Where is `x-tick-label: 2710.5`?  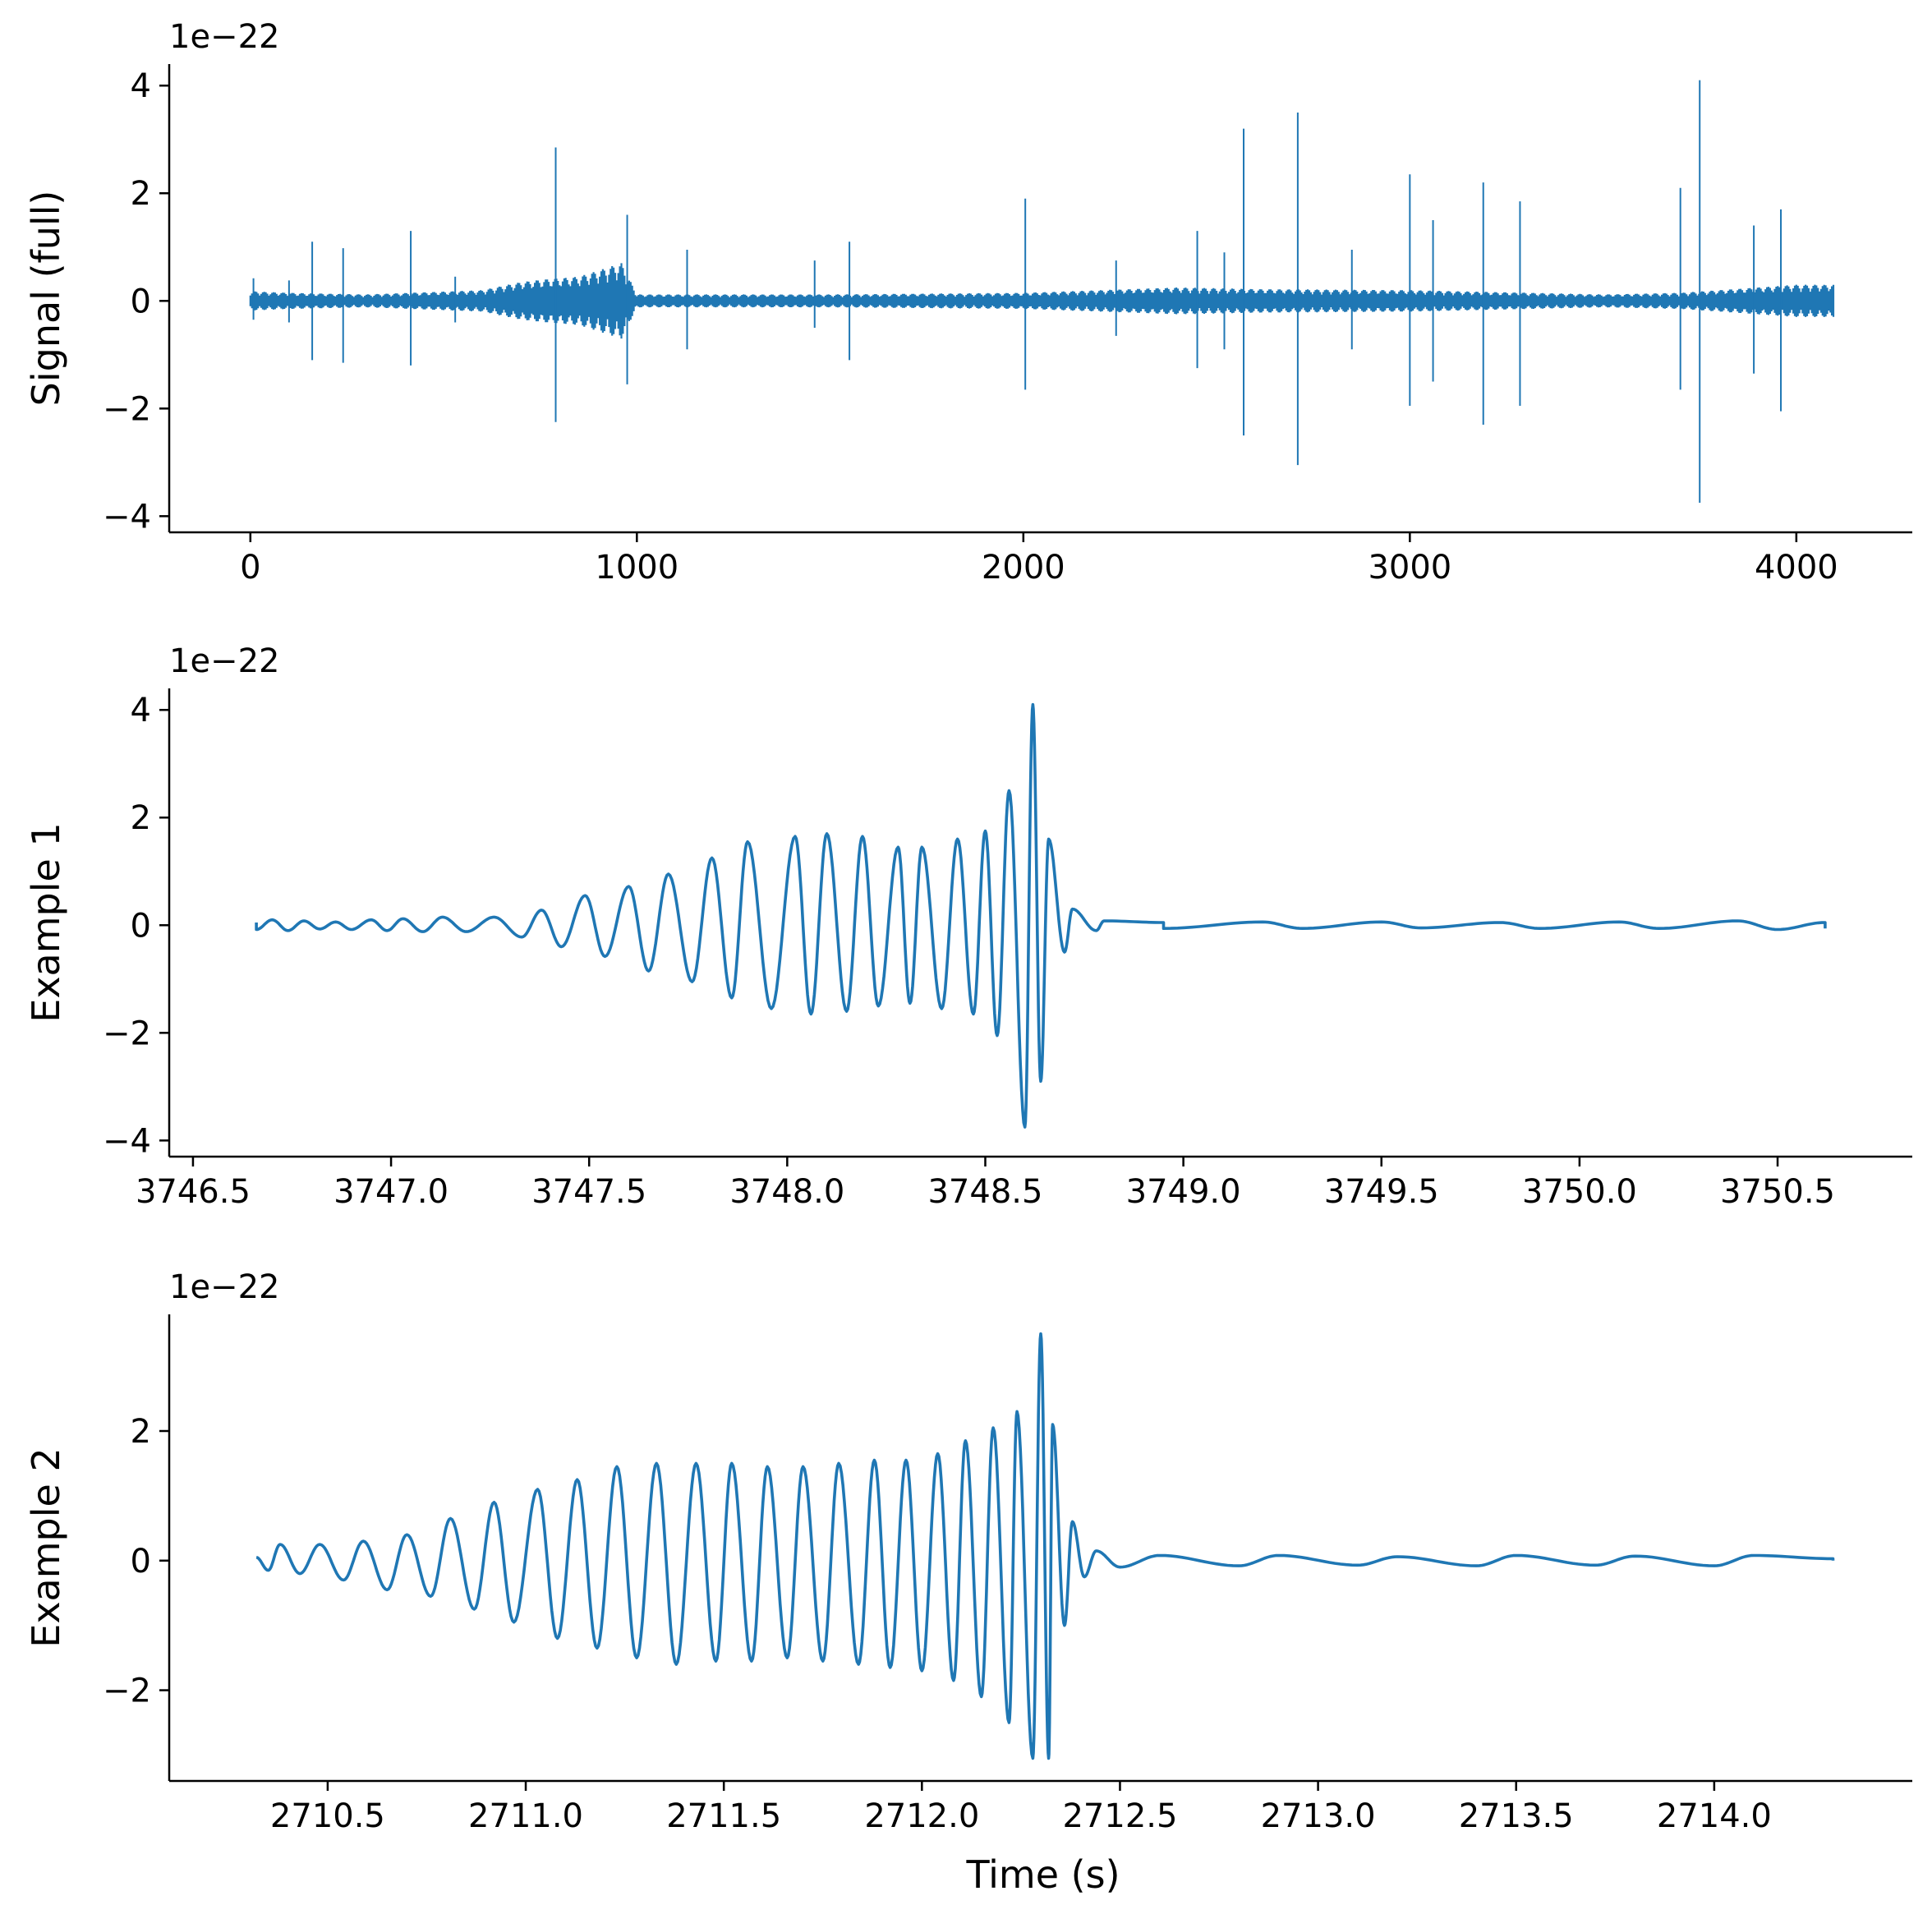
x-tick-label: 2710.5 is located at coordinates (327, 1816).